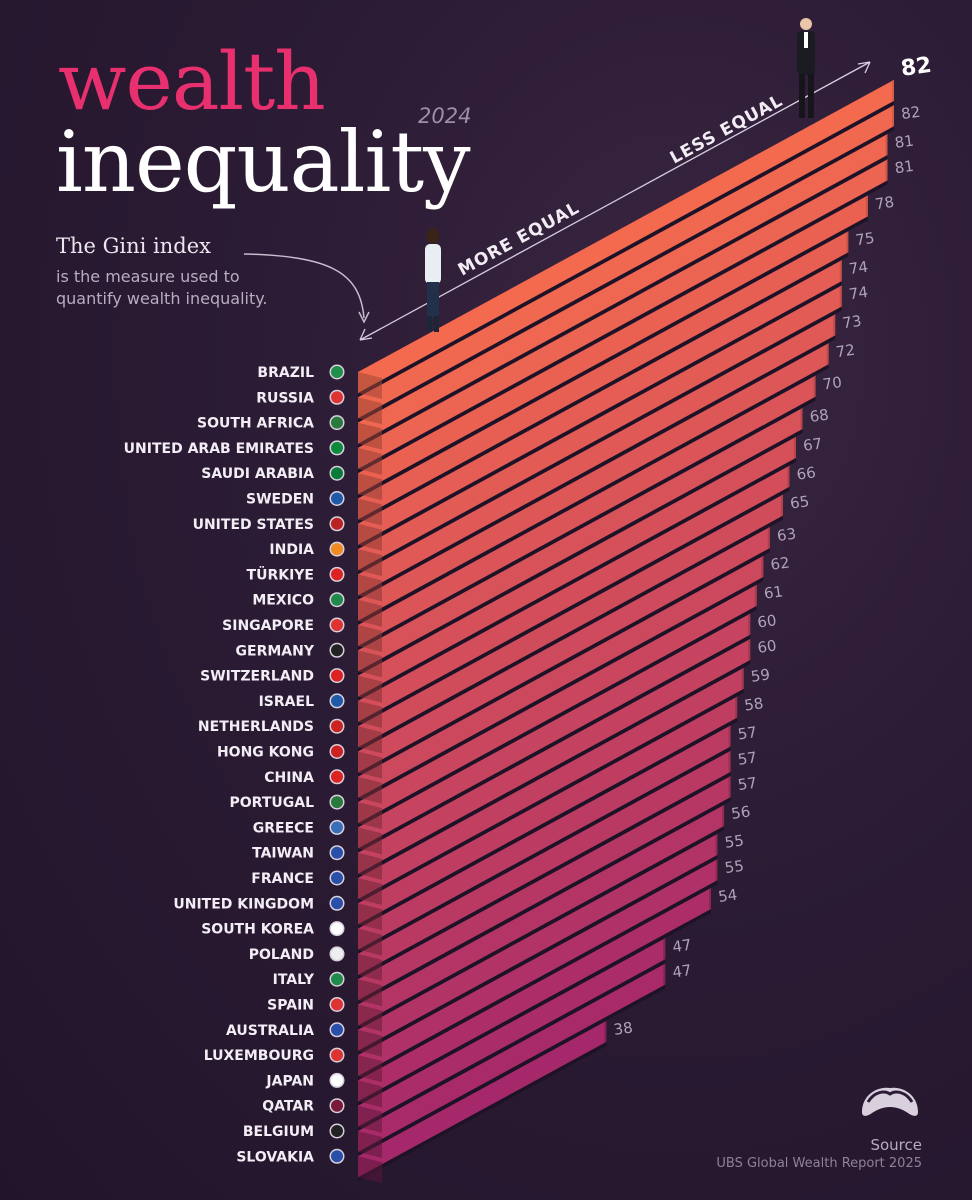 This screenshot has height=1200, width=972. What do you see at coordinates (779, 563) in the screenshot?
I see `bar-value-label: 62` at bounding box center [779, 563].